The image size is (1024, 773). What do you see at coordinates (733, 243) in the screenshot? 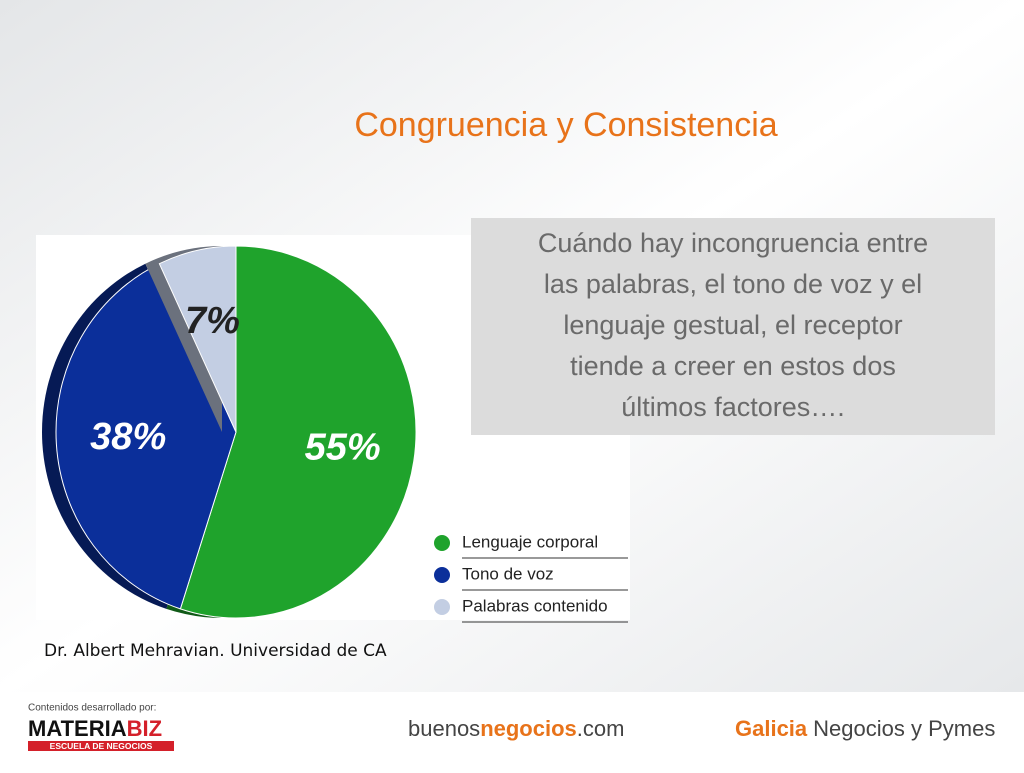
I see `callout-line: Cuándo hay incongruencia entre` at bounding box center [733, 243].